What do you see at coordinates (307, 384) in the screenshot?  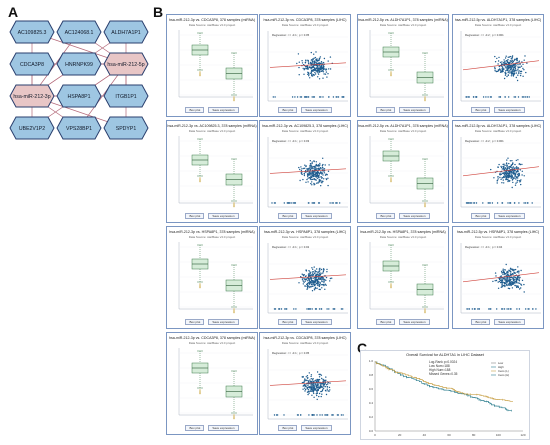 I see `plot-area: Regression: r = -0.1 ; p = 0.05` at bounding box center [307, 384].